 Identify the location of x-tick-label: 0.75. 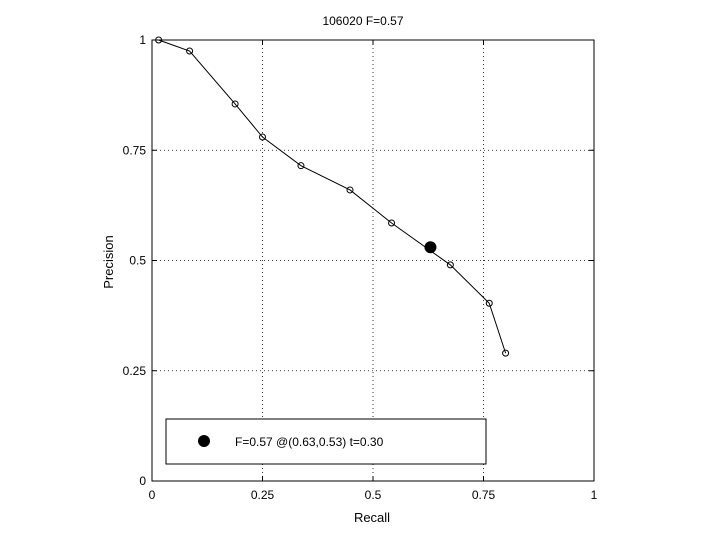
(484, 495).